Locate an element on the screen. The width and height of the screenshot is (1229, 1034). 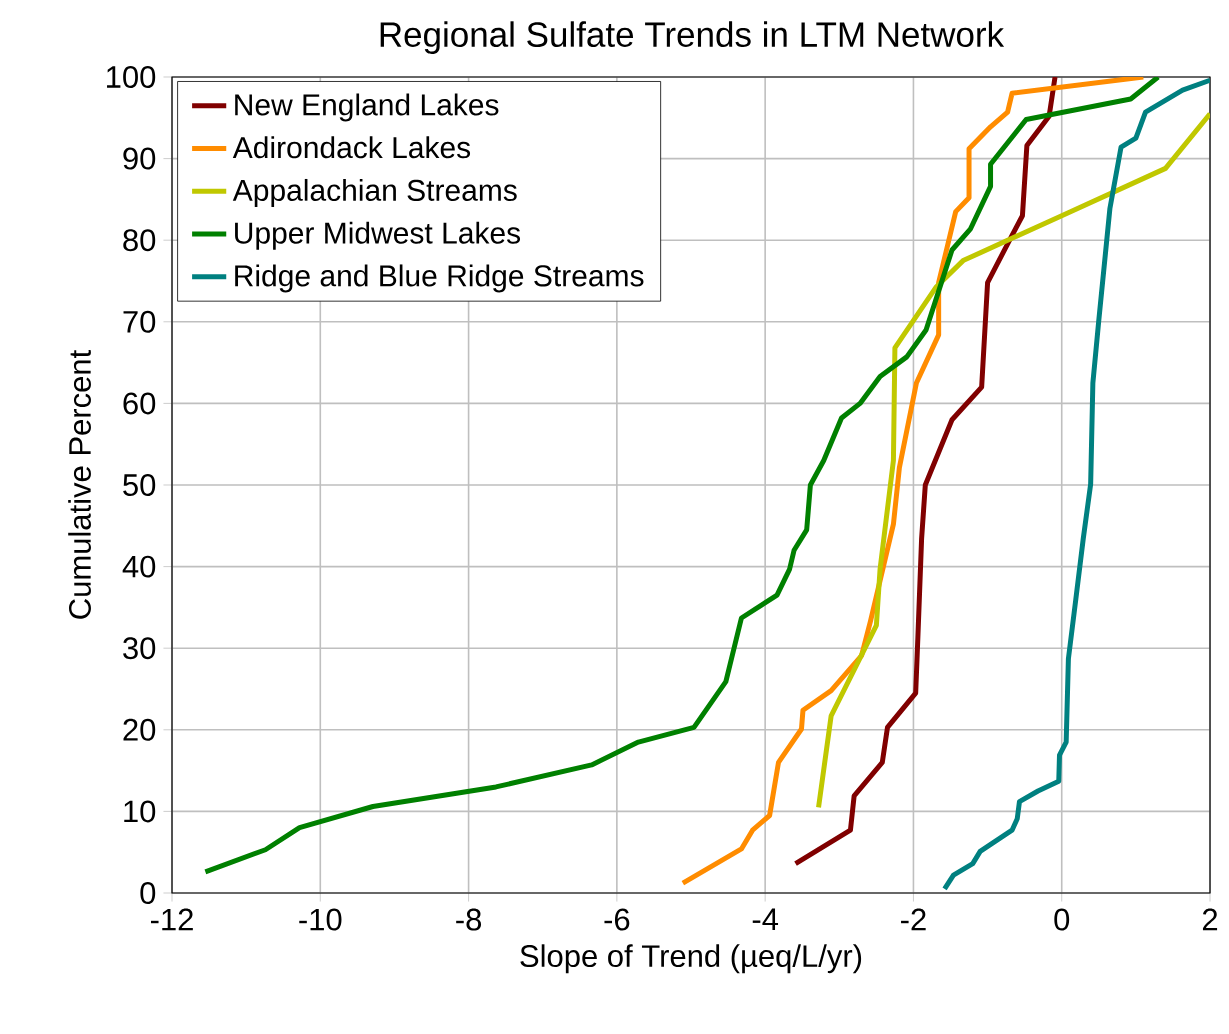
y-tick-label: 50 is located at coordinates (139, 485).